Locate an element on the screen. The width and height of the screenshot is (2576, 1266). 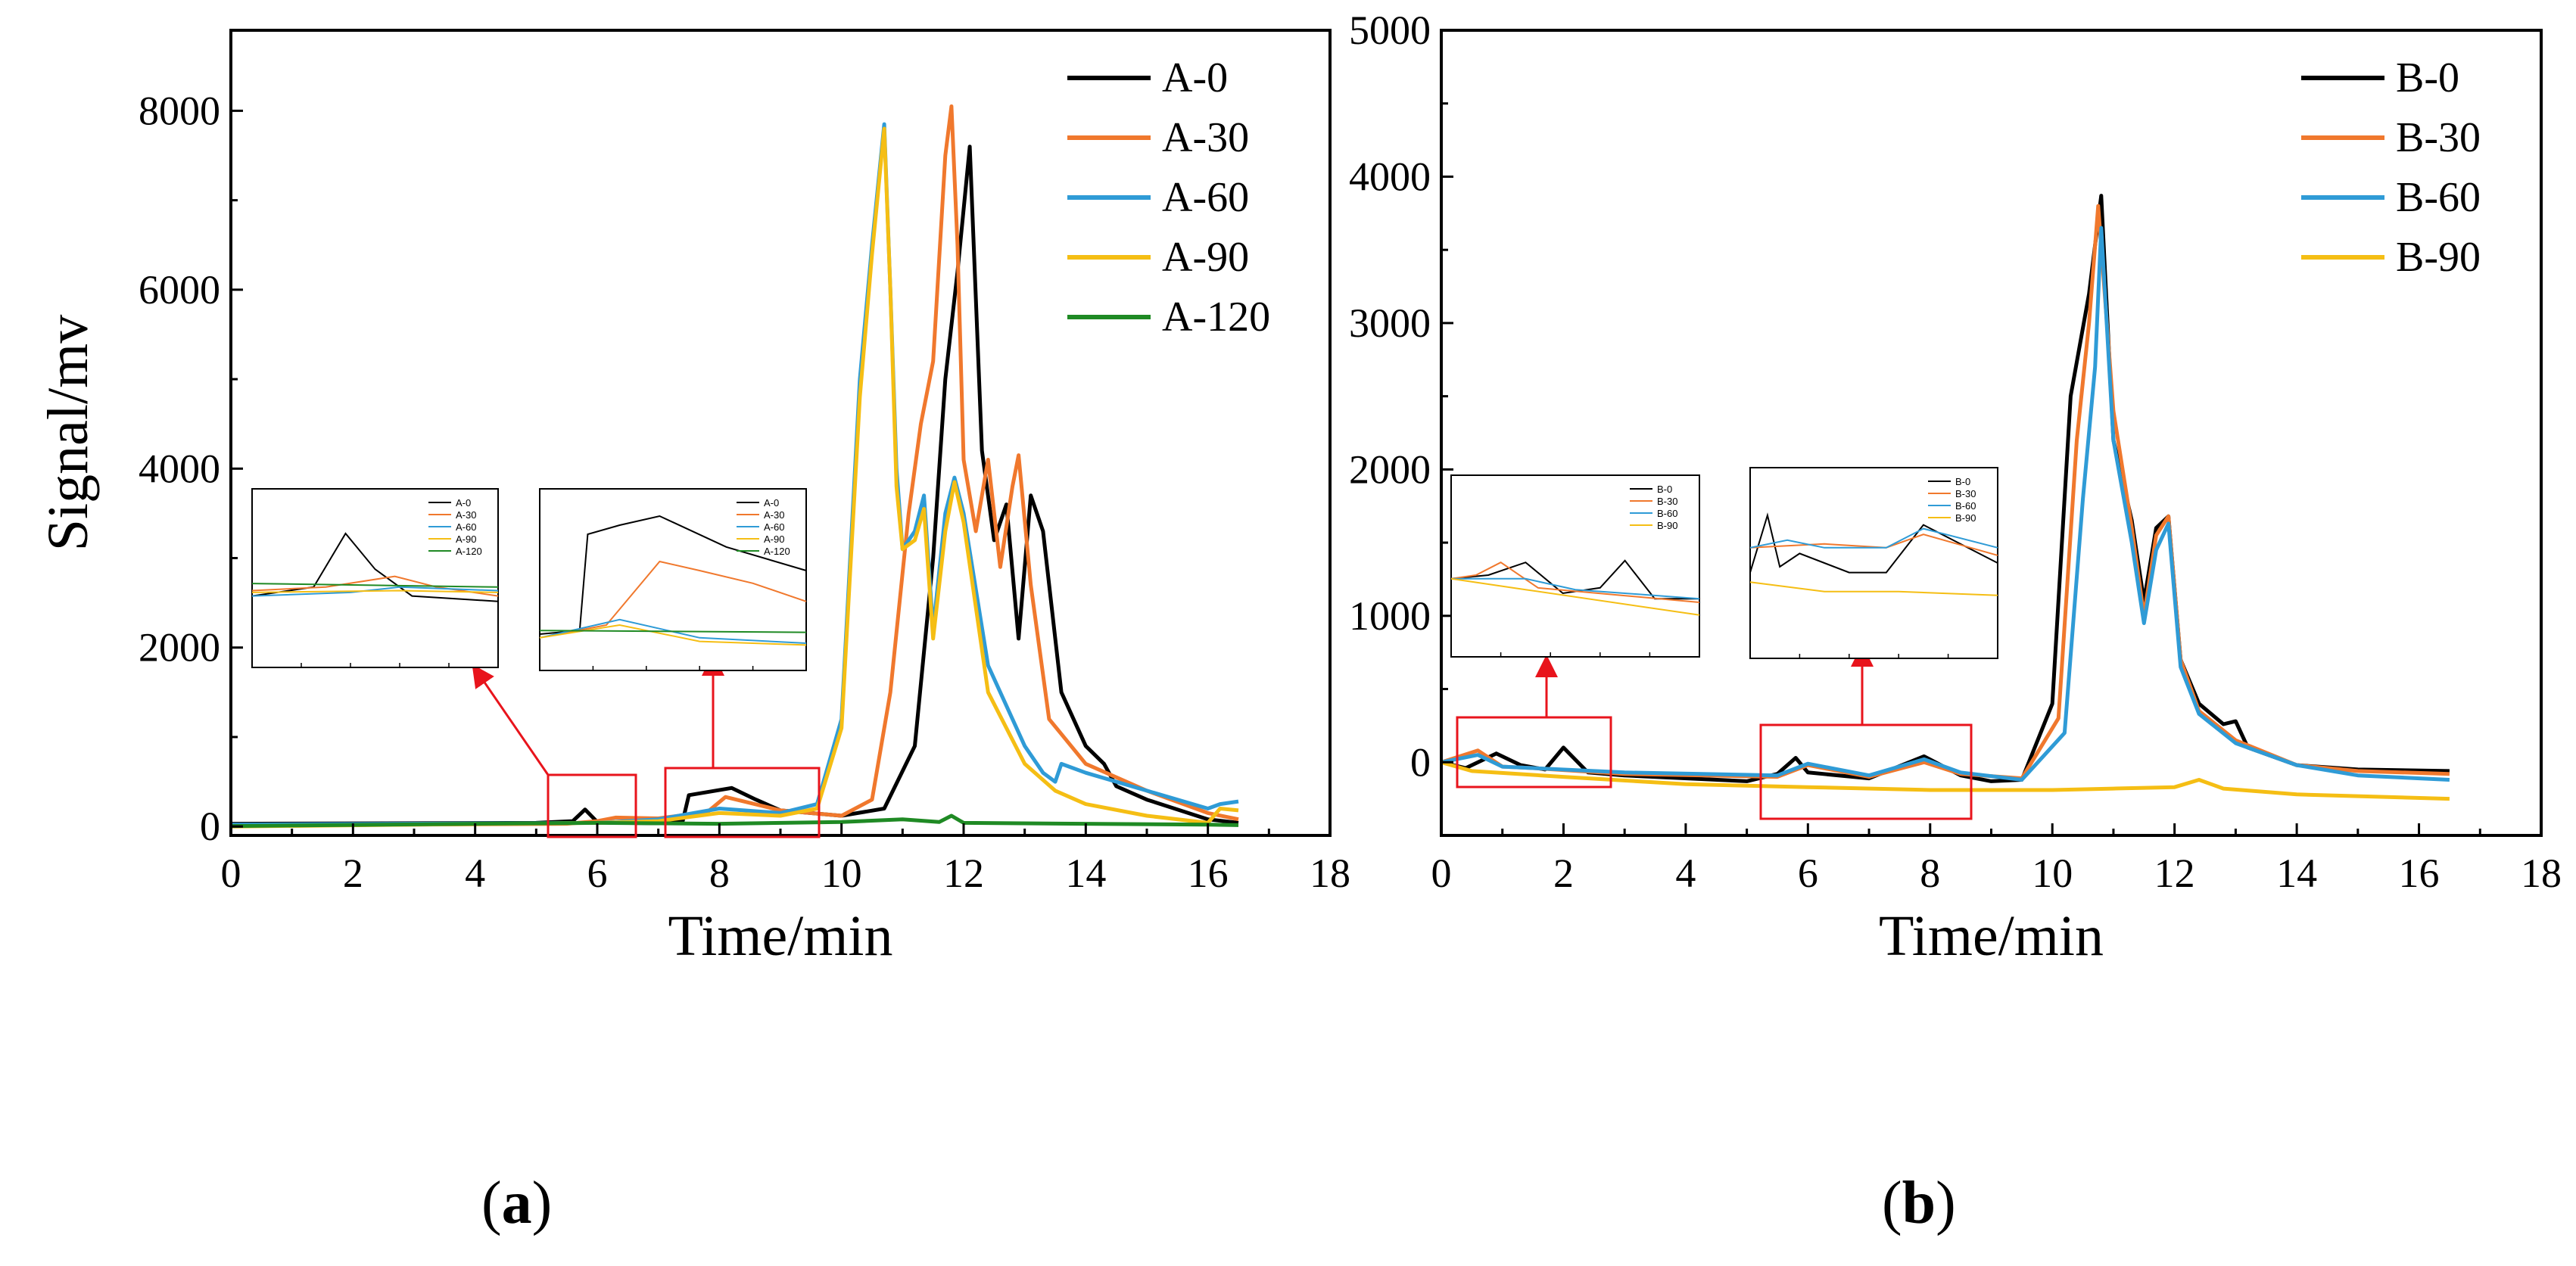
legend-label-b-0: B-0 is located at coordinates (2427, 77).